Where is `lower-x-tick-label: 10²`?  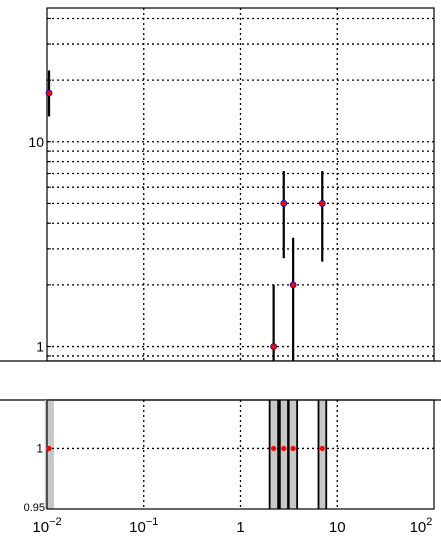 lower-x-tick-label: 10² is located at coordinates (421, 526).